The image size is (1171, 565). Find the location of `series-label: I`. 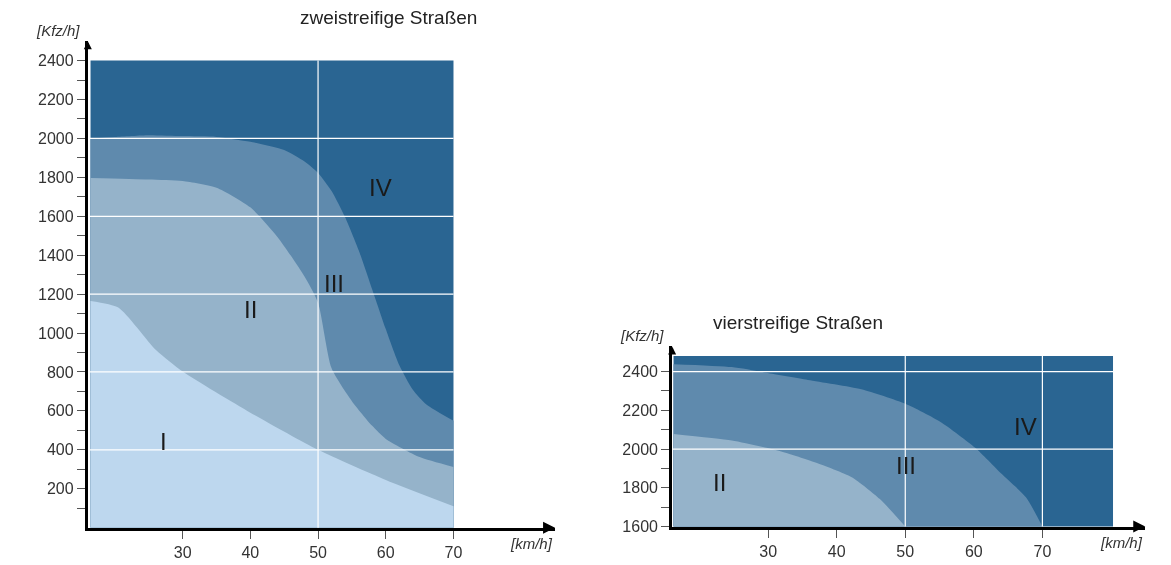

series-label: I is located at coordinates (163, 441).